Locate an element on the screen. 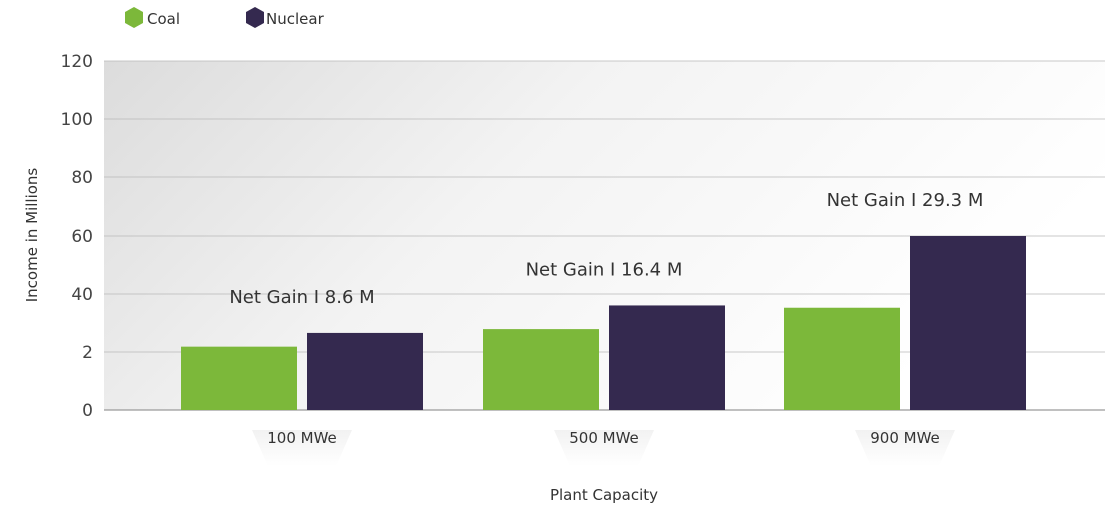 This screenshot has height=506, width=1109. legend-swatch-nuclear is located at coordinates (255, 17).